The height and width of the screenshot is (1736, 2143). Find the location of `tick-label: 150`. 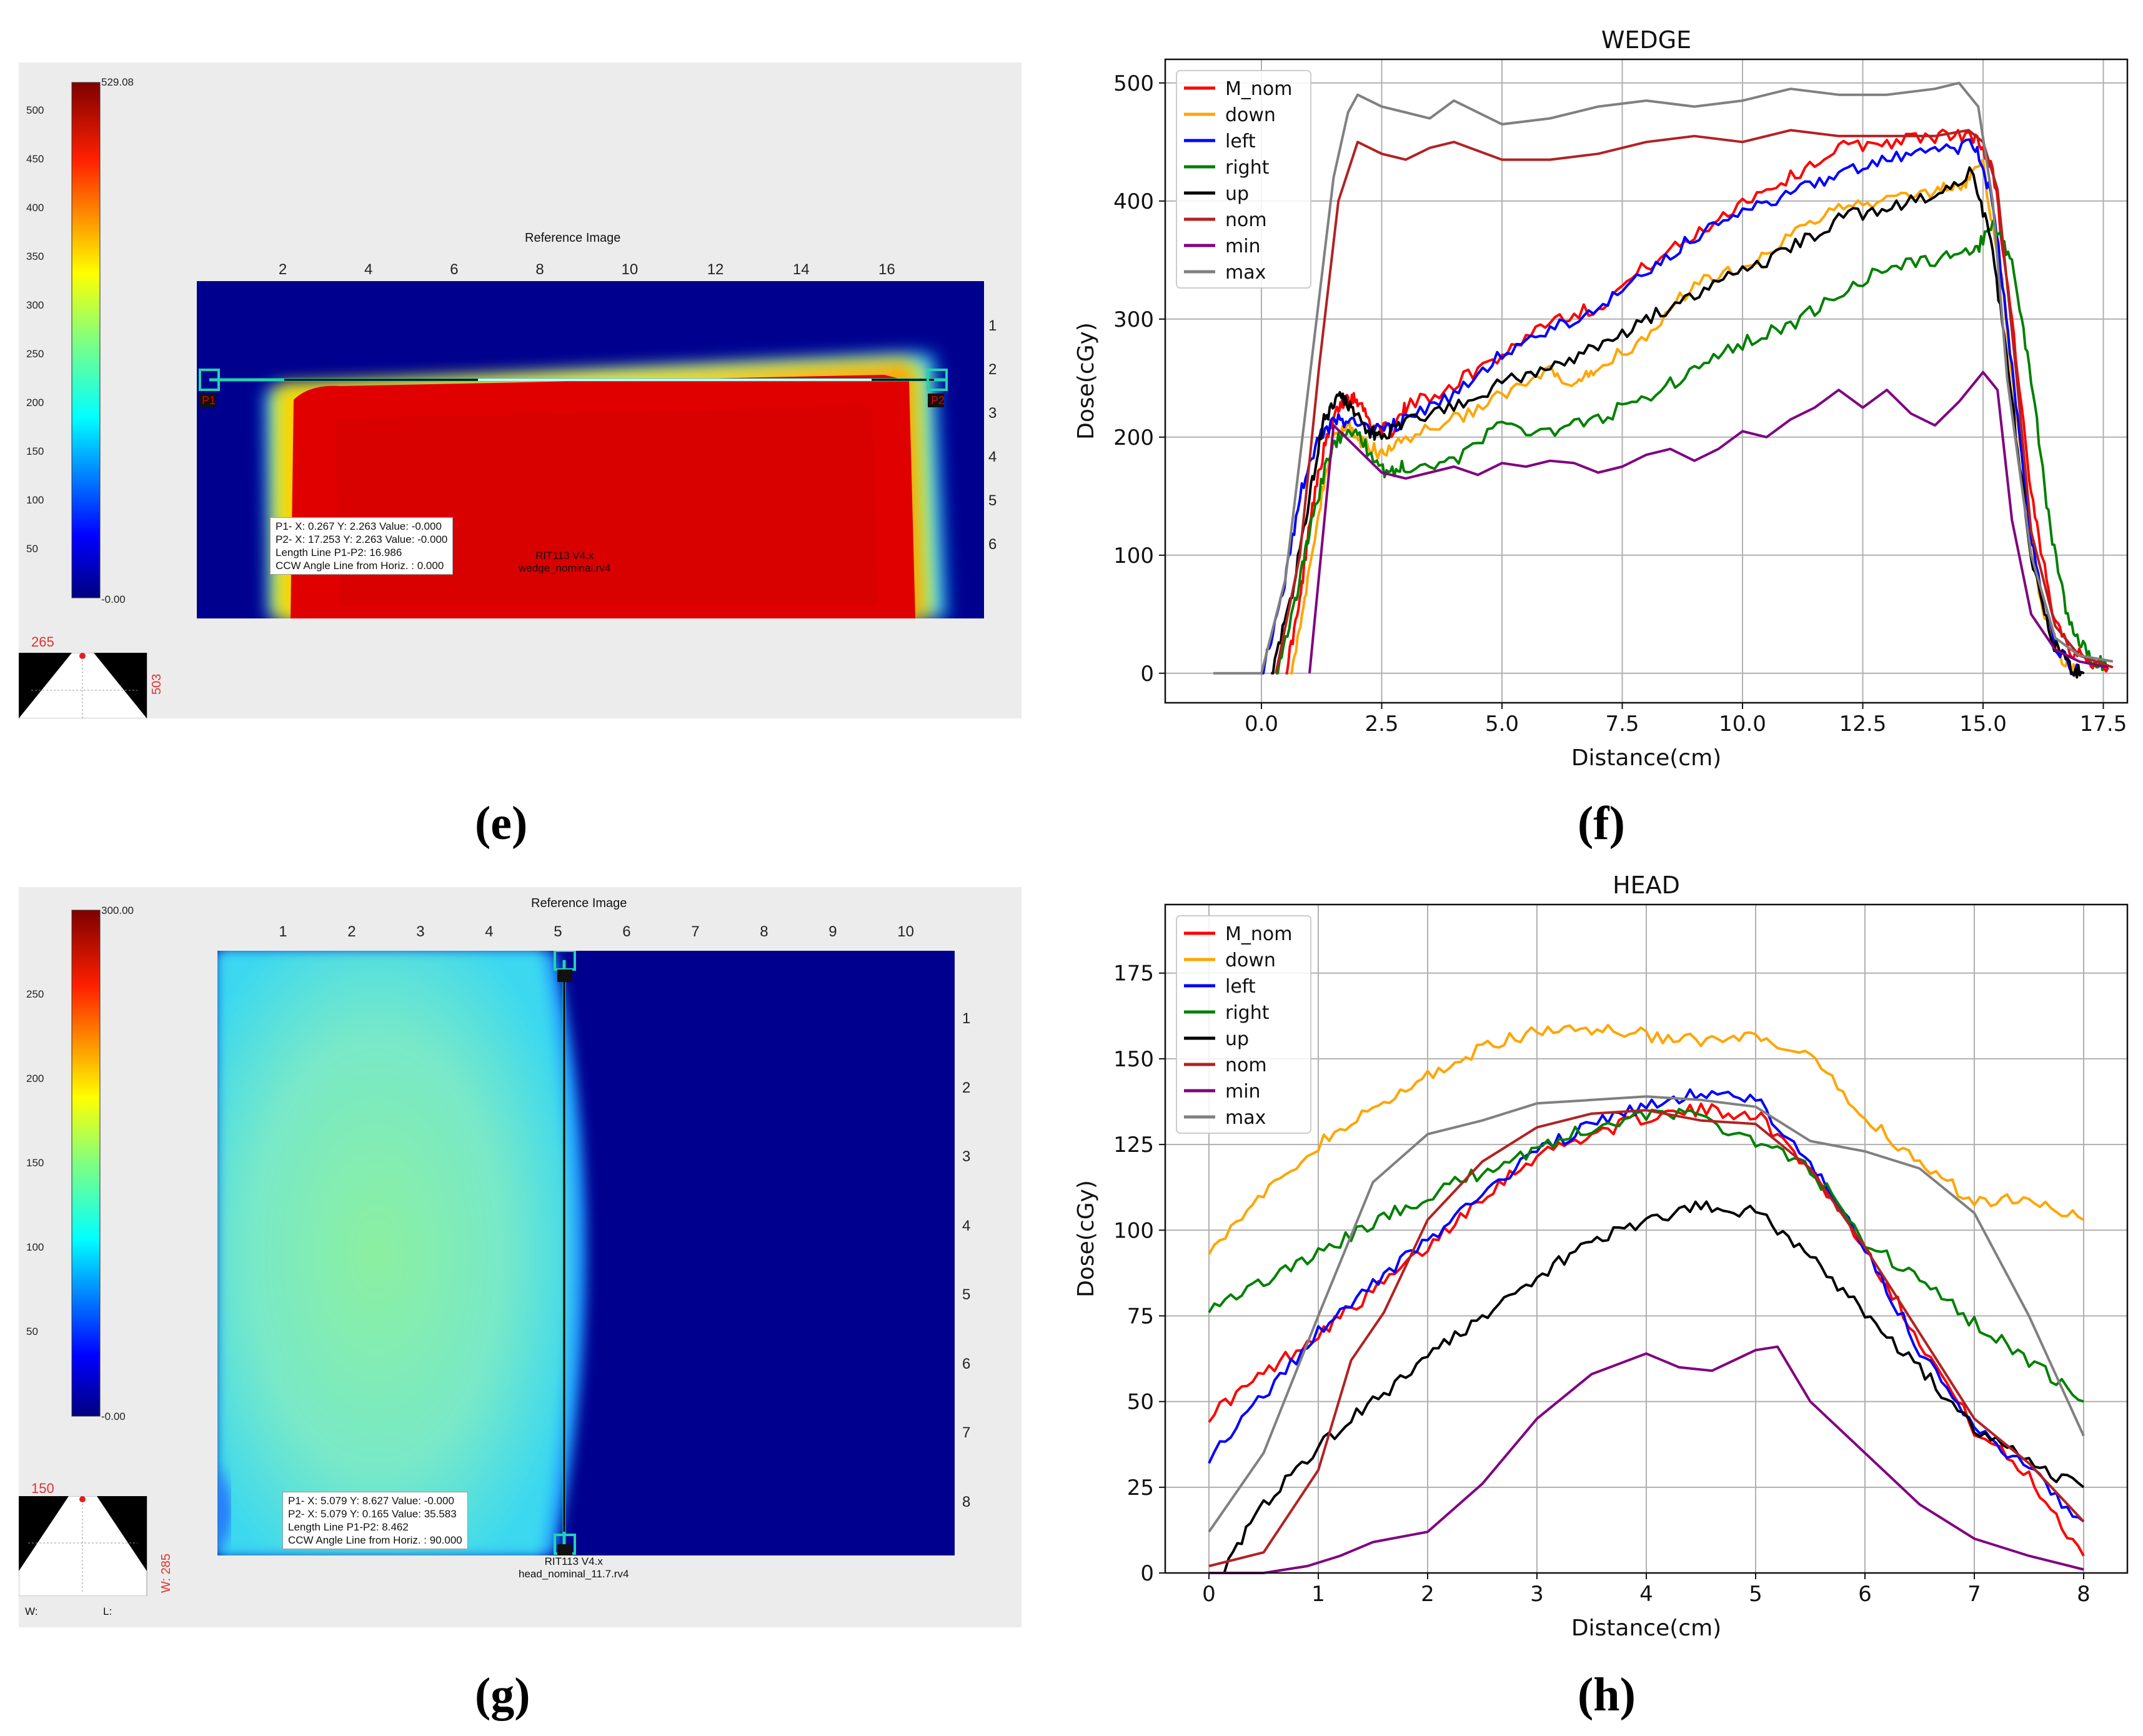

tick-label: 150 is located at coordinates (35, 1163).